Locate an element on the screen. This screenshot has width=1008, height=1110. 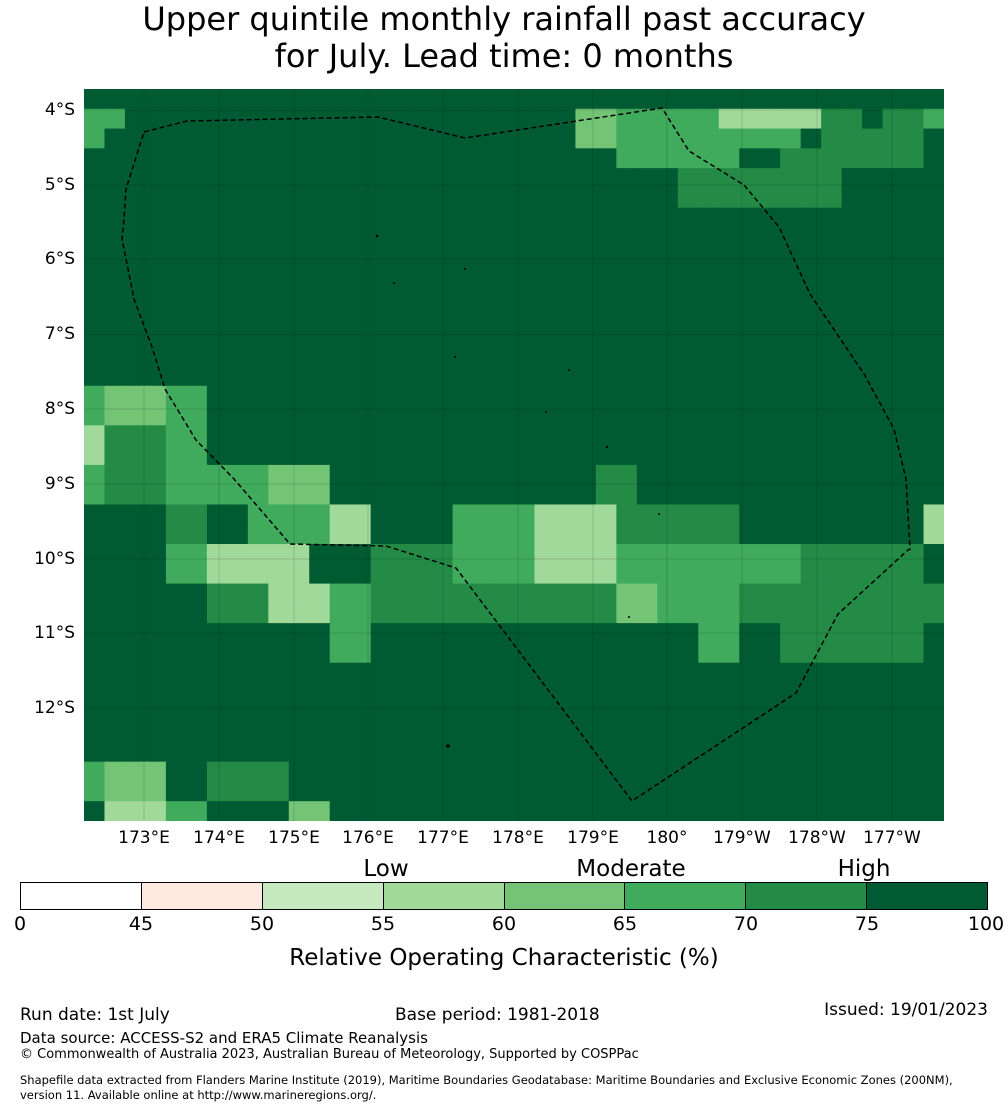
lat-label-7s: 7°S is located at coordinates (59, 334).